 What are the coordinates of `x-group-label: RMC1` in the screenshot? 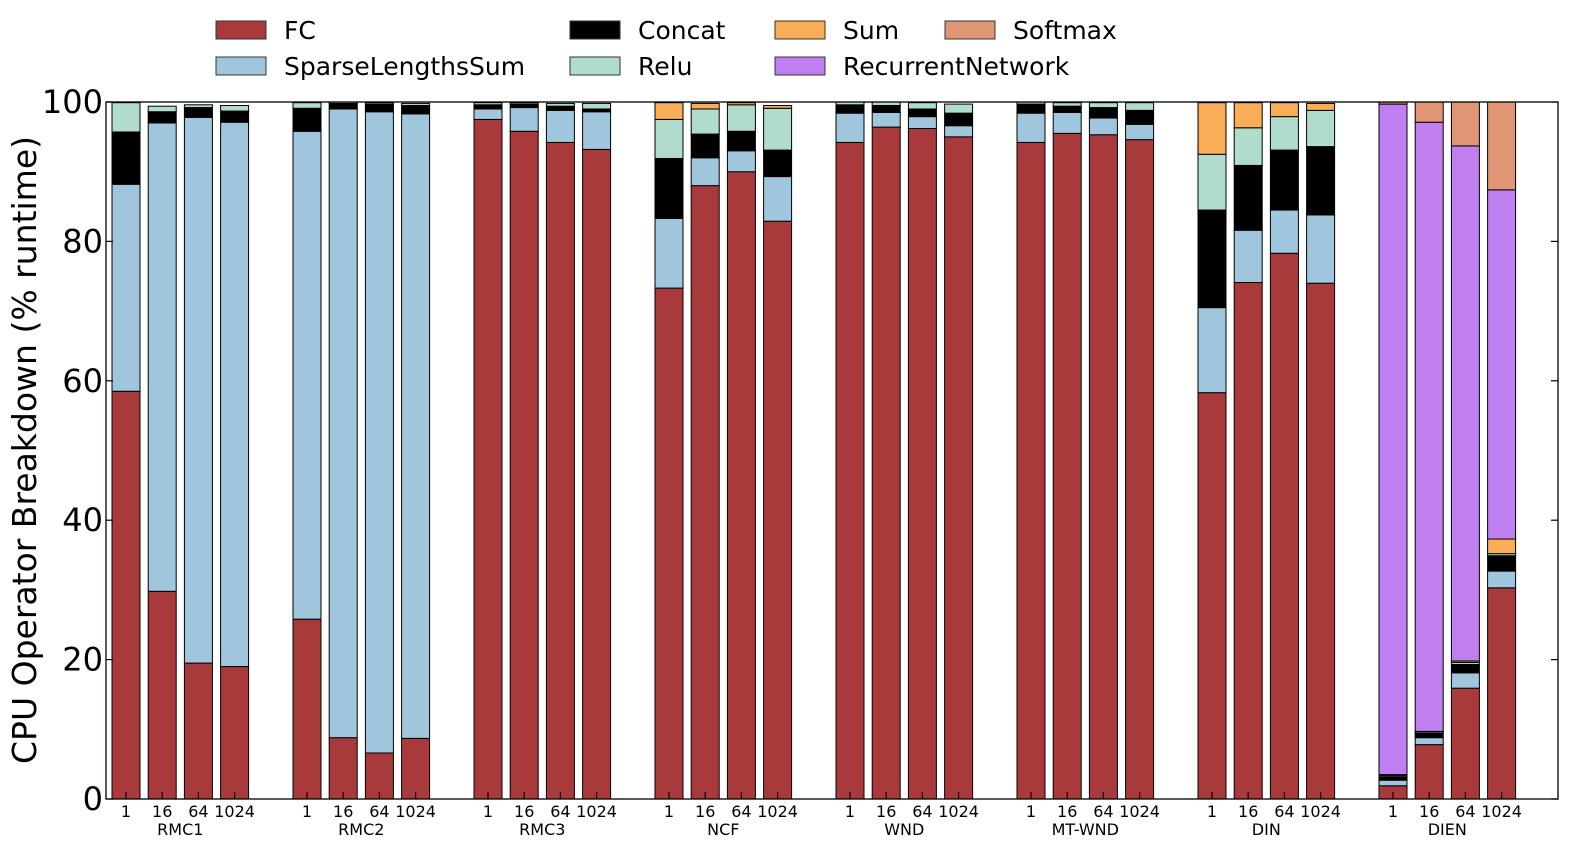 It's located at (180, 829).